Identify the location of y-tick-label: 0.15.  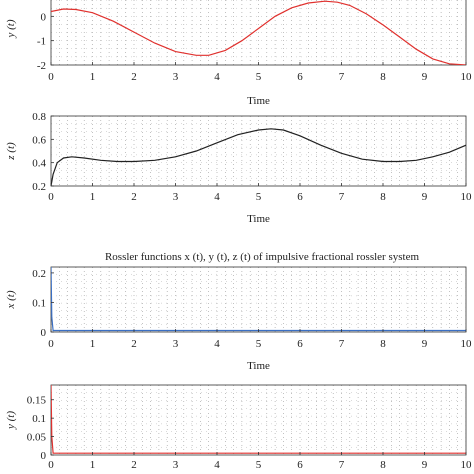
(37, 401).